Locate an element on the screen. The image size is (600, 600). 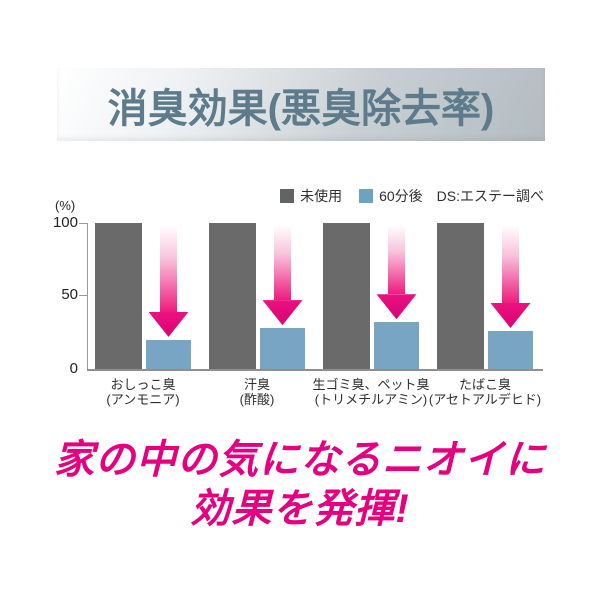
category-chemical: (酢酸) is located at coordinates (257, 400).